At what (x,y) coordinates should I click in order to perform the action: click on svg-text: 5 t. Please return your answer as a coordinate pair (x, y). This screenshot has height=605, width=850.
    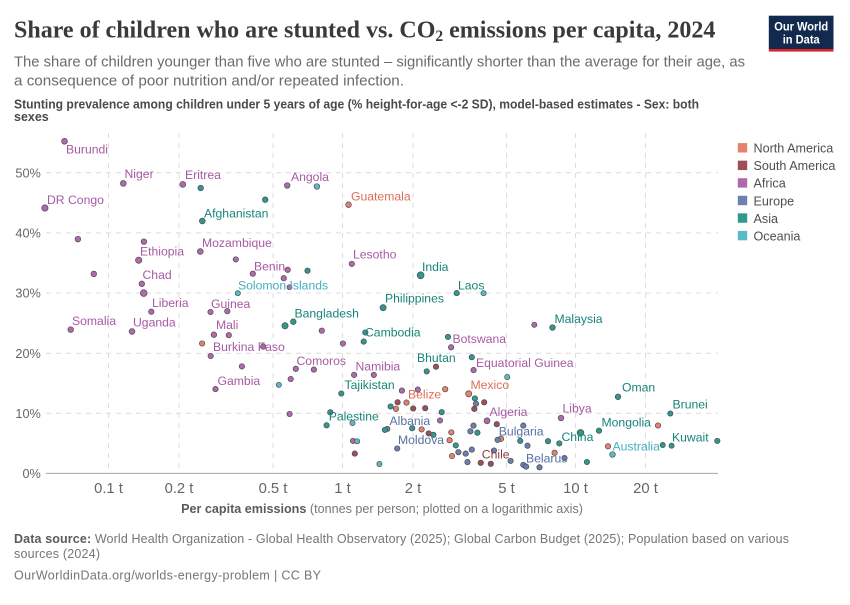
    Looking at the image, I should click on (506, 489).